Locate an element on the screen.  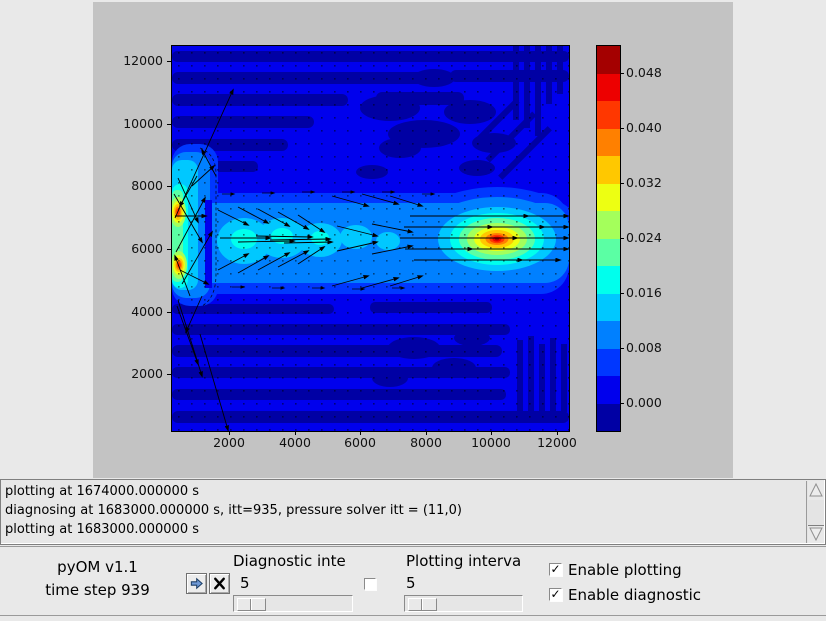
app-version-label: pyOM v1.1 is located at coordinates (97, 567).